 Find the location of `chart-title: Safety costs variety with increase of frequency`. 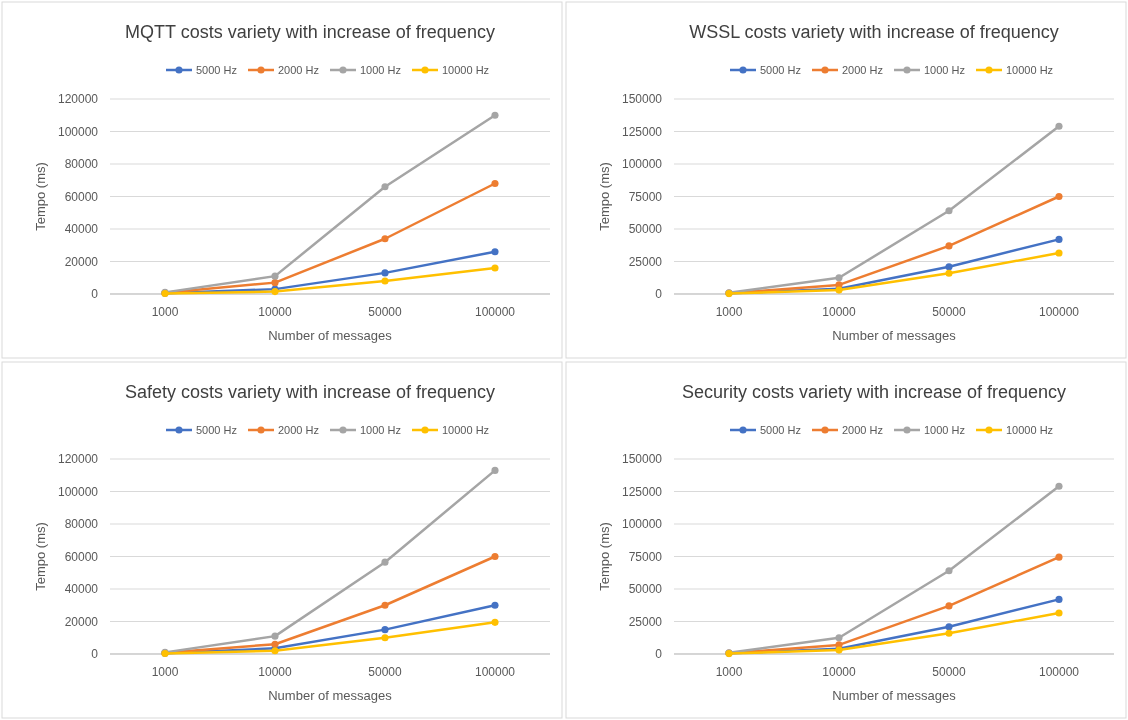

chart-title: Safety costs variety with increase of frequency is located at coordinates (310, 392).